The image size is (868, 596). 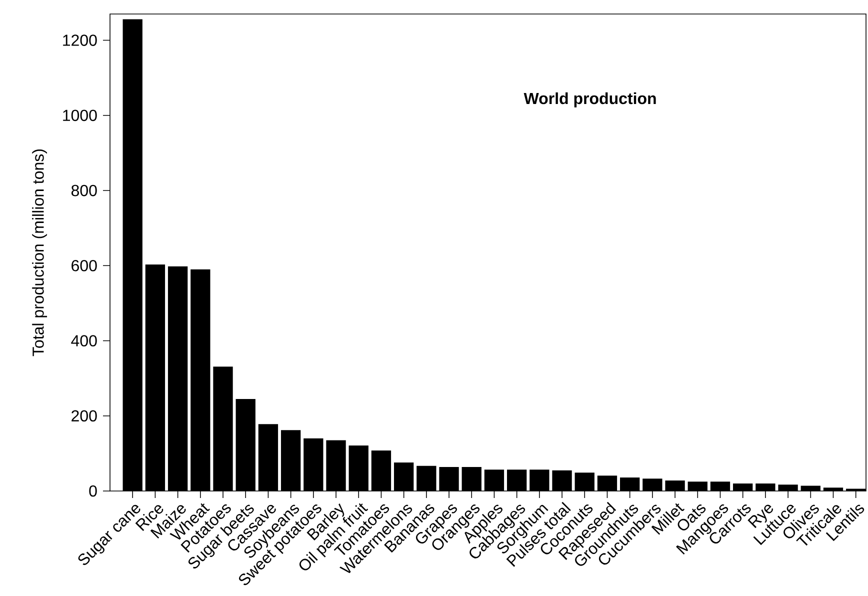 What do you see at coordinates (40, 252) in the screenshot?
I see `y-axis-title: Total production (million tons)` at bounding box center [40, 252].